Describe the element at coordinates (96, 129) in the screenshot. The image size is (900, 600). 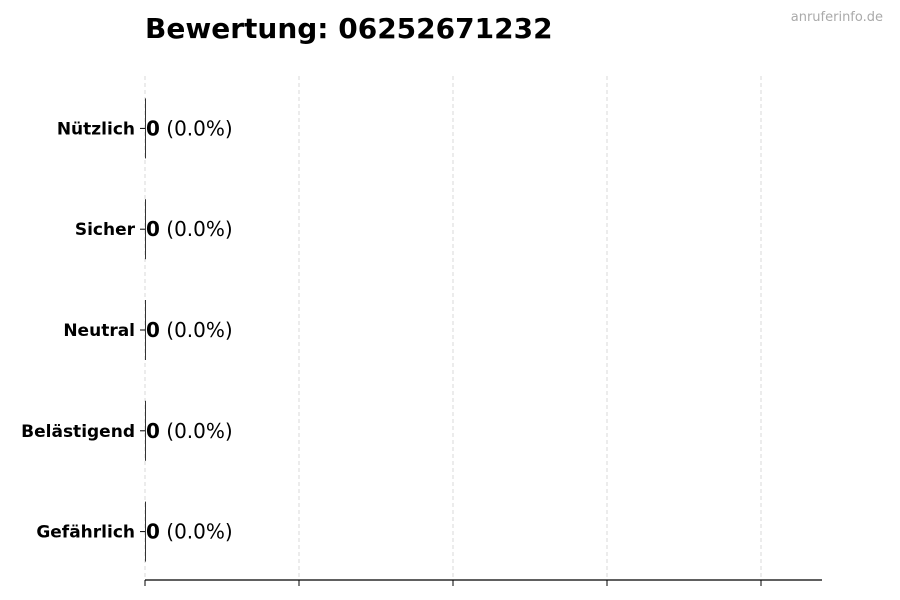
I see `y-tick-label: Nützlich` at that location.